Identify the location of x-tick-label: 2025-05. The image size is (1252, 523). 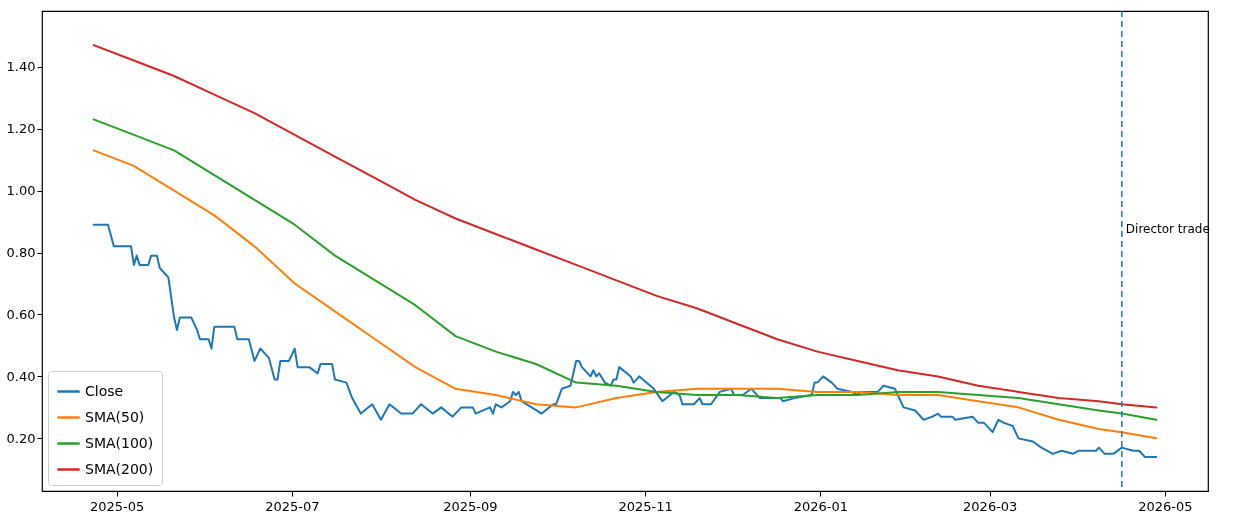
(117, 506).